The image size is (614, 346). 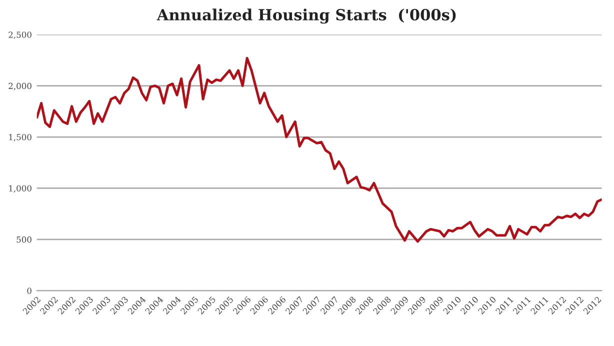 What do you see at coordinates (20, 189) in the screenshot?
I see `y-tick-label: 1,000` at bounding box center [20, 189].